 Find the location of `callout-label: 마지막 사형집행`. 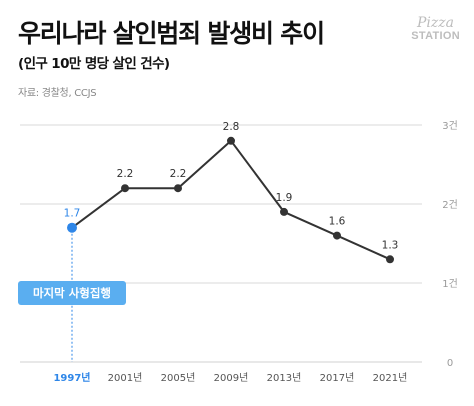

callout-label: 마지막 사형집행 is located at coordinates (72, 293).